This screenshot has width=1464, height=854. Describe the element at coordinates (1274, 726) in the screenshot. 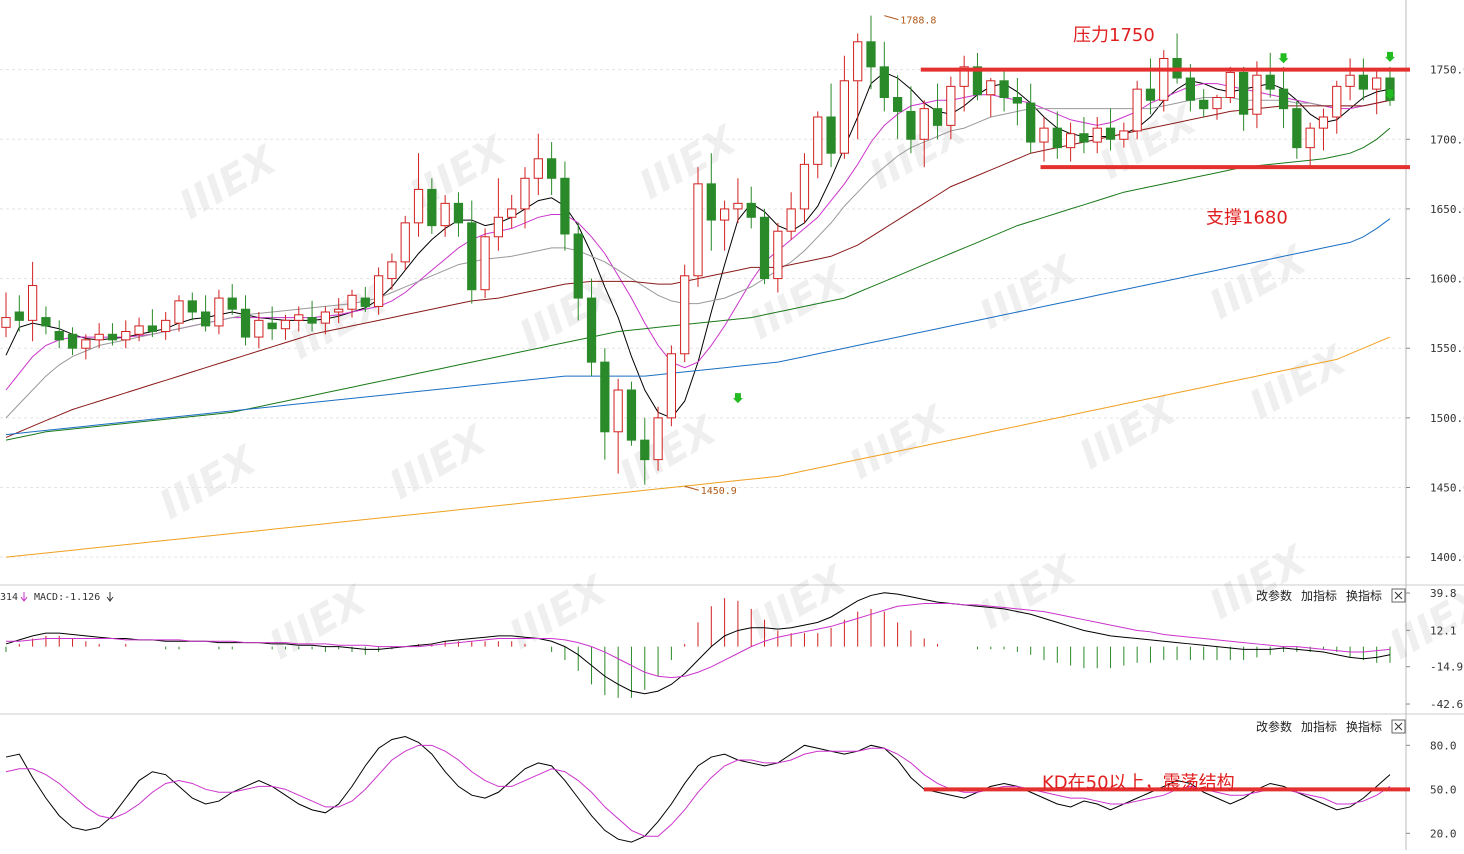

I see `kd-button-0: 改参数` at that location.